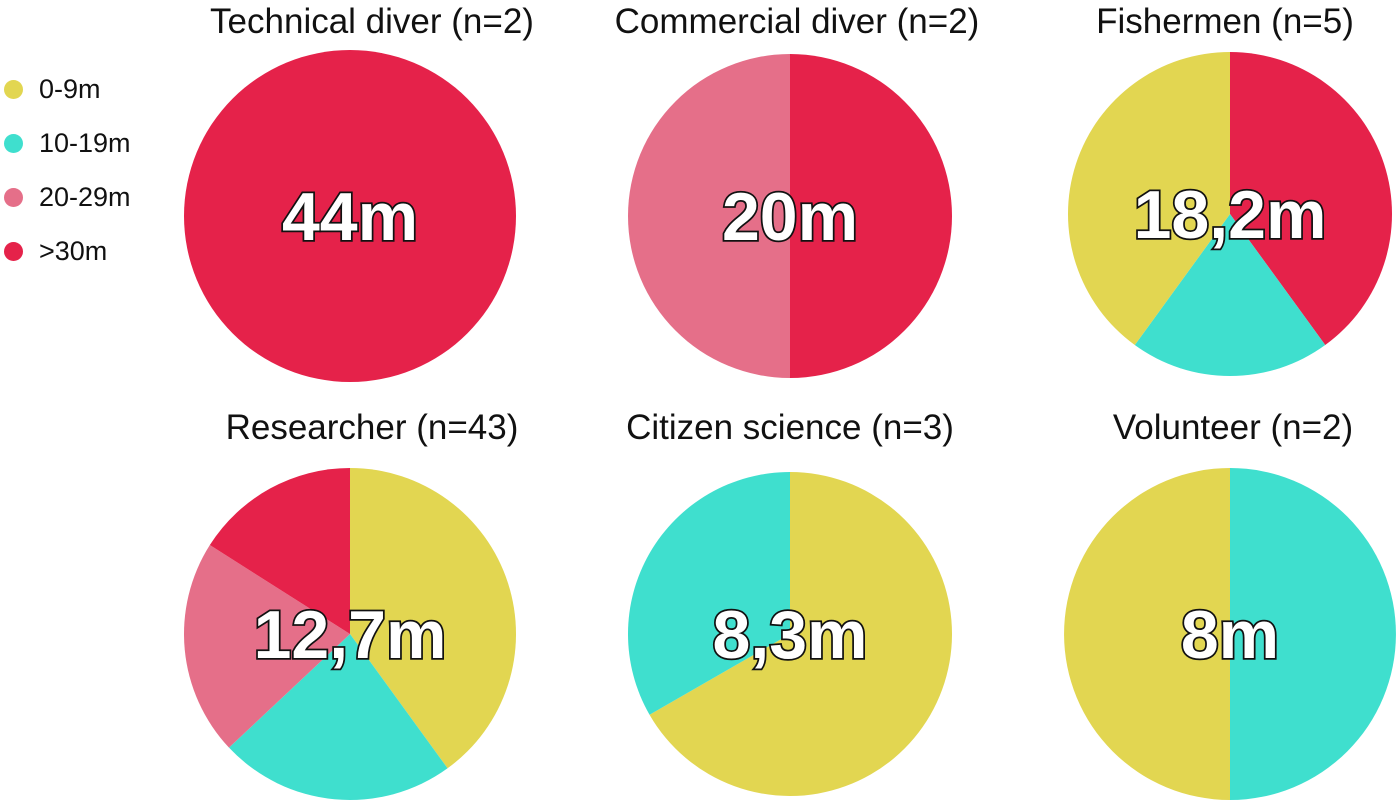 This screenshot has height=804, width=1400. I want to click on mean-depth-label: 44m, so click(350, 217).